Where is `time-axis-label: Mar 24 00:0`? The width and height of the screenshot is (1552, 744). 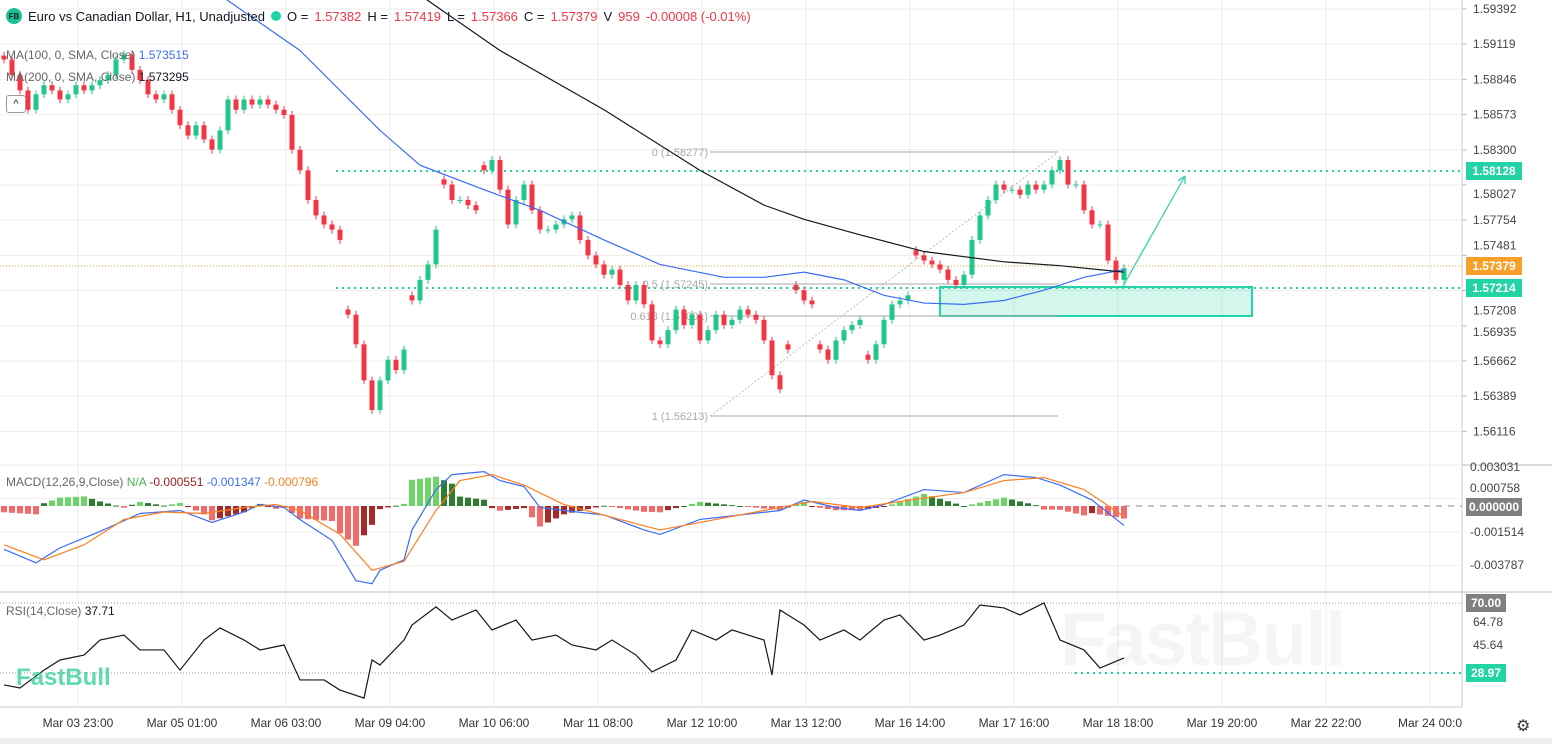 time-axis-label: Mar 24 00:0 is located at coordinates (1430, 723).